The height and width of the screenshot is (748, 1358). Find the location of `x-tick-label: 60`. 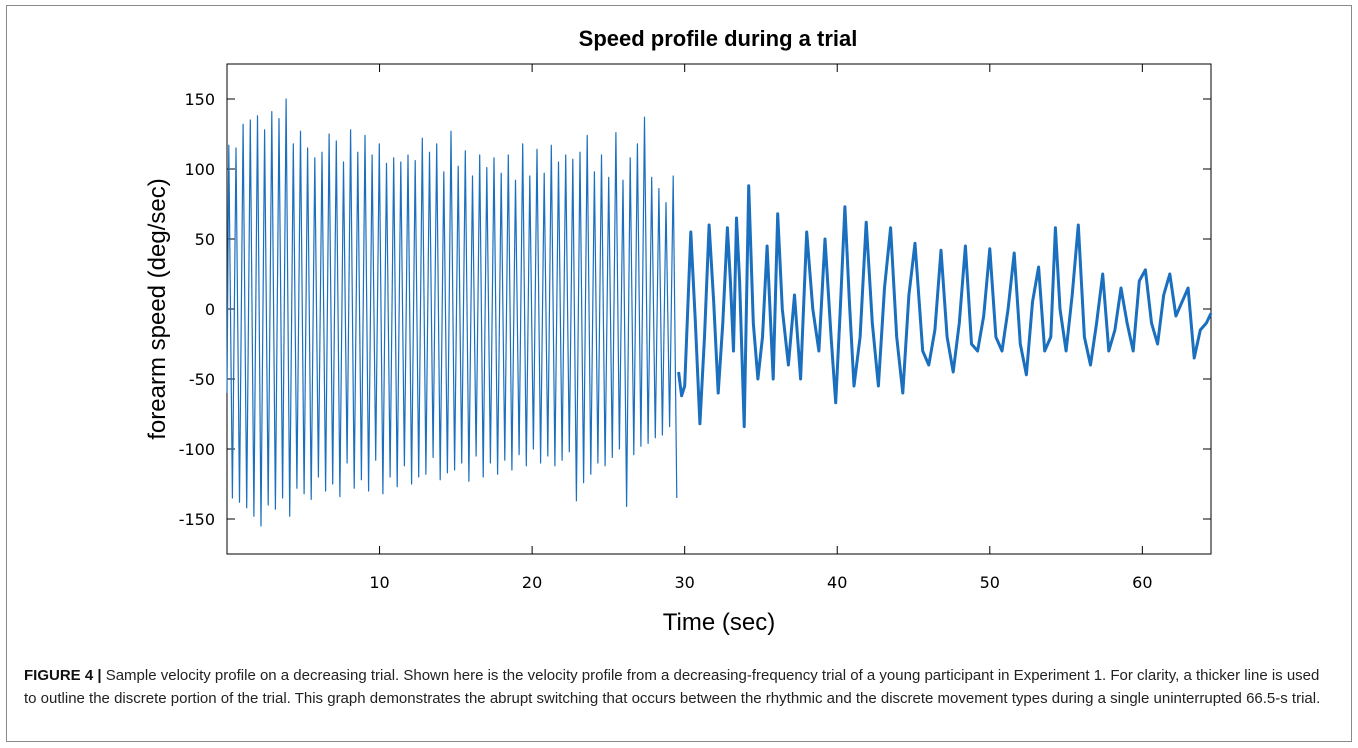

x-tick-label: 60 is located at coordinates (1142, 582).